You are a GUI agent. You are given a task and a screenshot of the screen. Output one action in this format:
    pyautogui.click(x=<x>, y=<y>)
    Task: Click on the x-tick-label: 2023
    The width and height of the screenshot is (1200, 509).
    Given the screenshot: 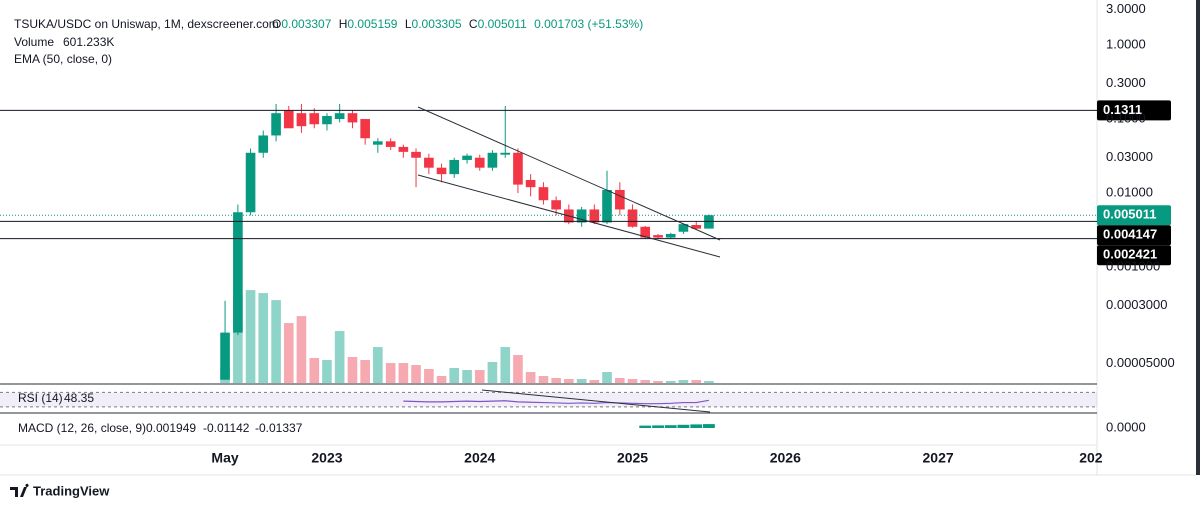 What is the action you would take?
    pyautogui.click(x=326, y=458)
    